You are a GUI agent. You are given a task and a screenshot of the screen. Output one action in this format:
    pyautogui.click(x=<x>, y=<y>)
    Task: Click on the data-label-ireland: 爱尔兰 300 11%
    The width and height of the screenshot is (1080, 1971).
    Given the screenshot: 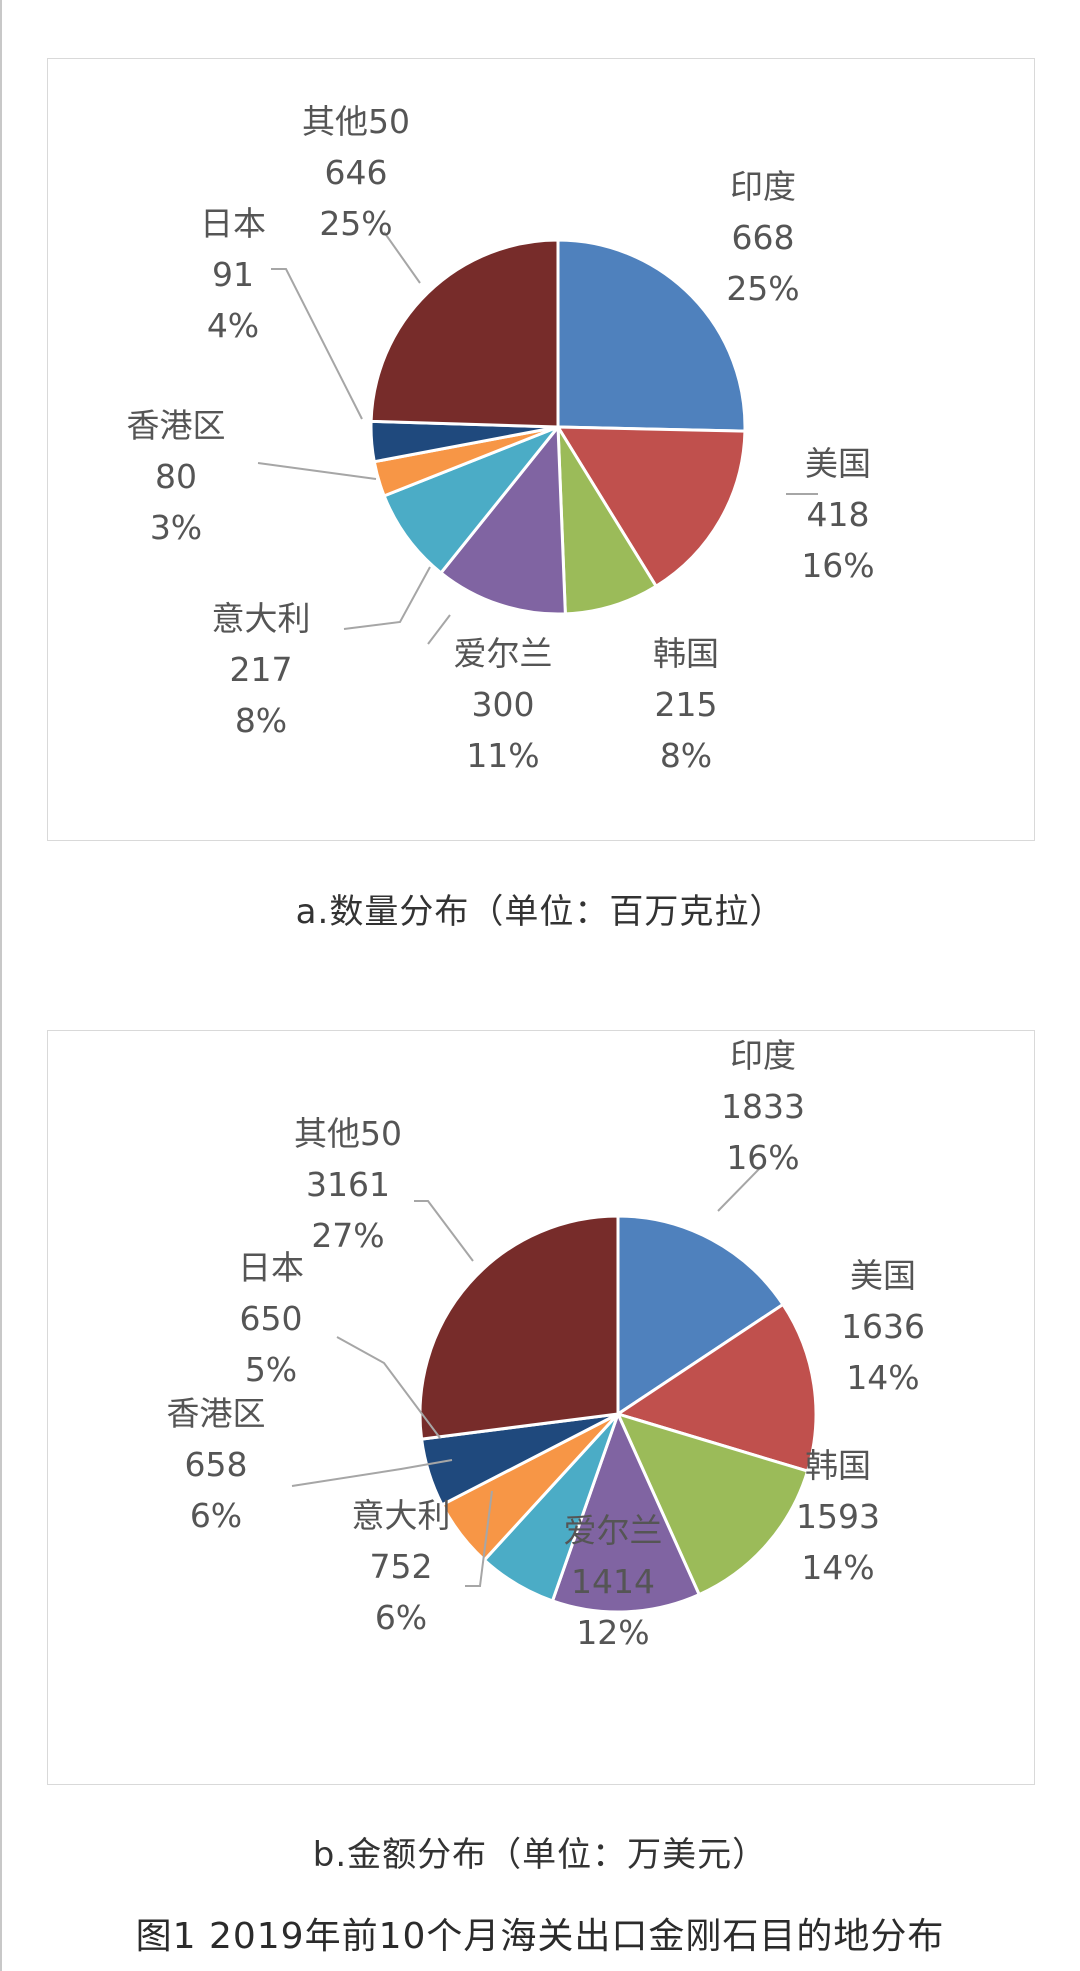 What is the action you would take?
    pyautogui.click(x=503, y=704)
    